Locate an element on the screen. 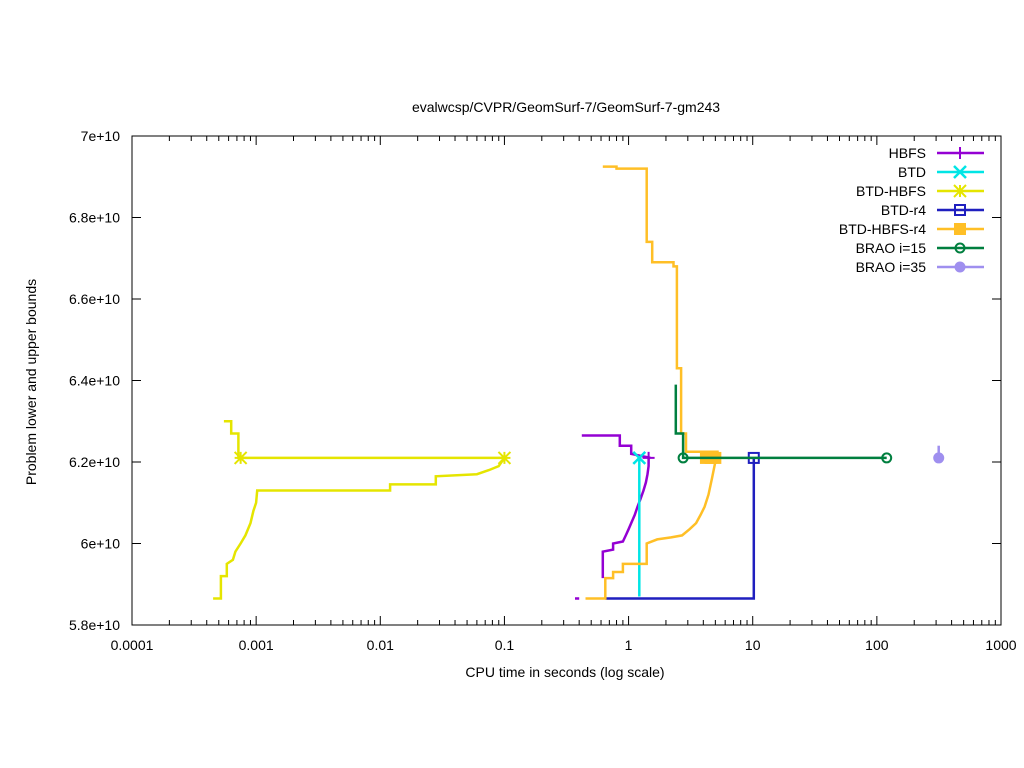 This screenshot has width=1024, height=768. legend-label: BTD-HBFS is located at coordinates (891, 191).